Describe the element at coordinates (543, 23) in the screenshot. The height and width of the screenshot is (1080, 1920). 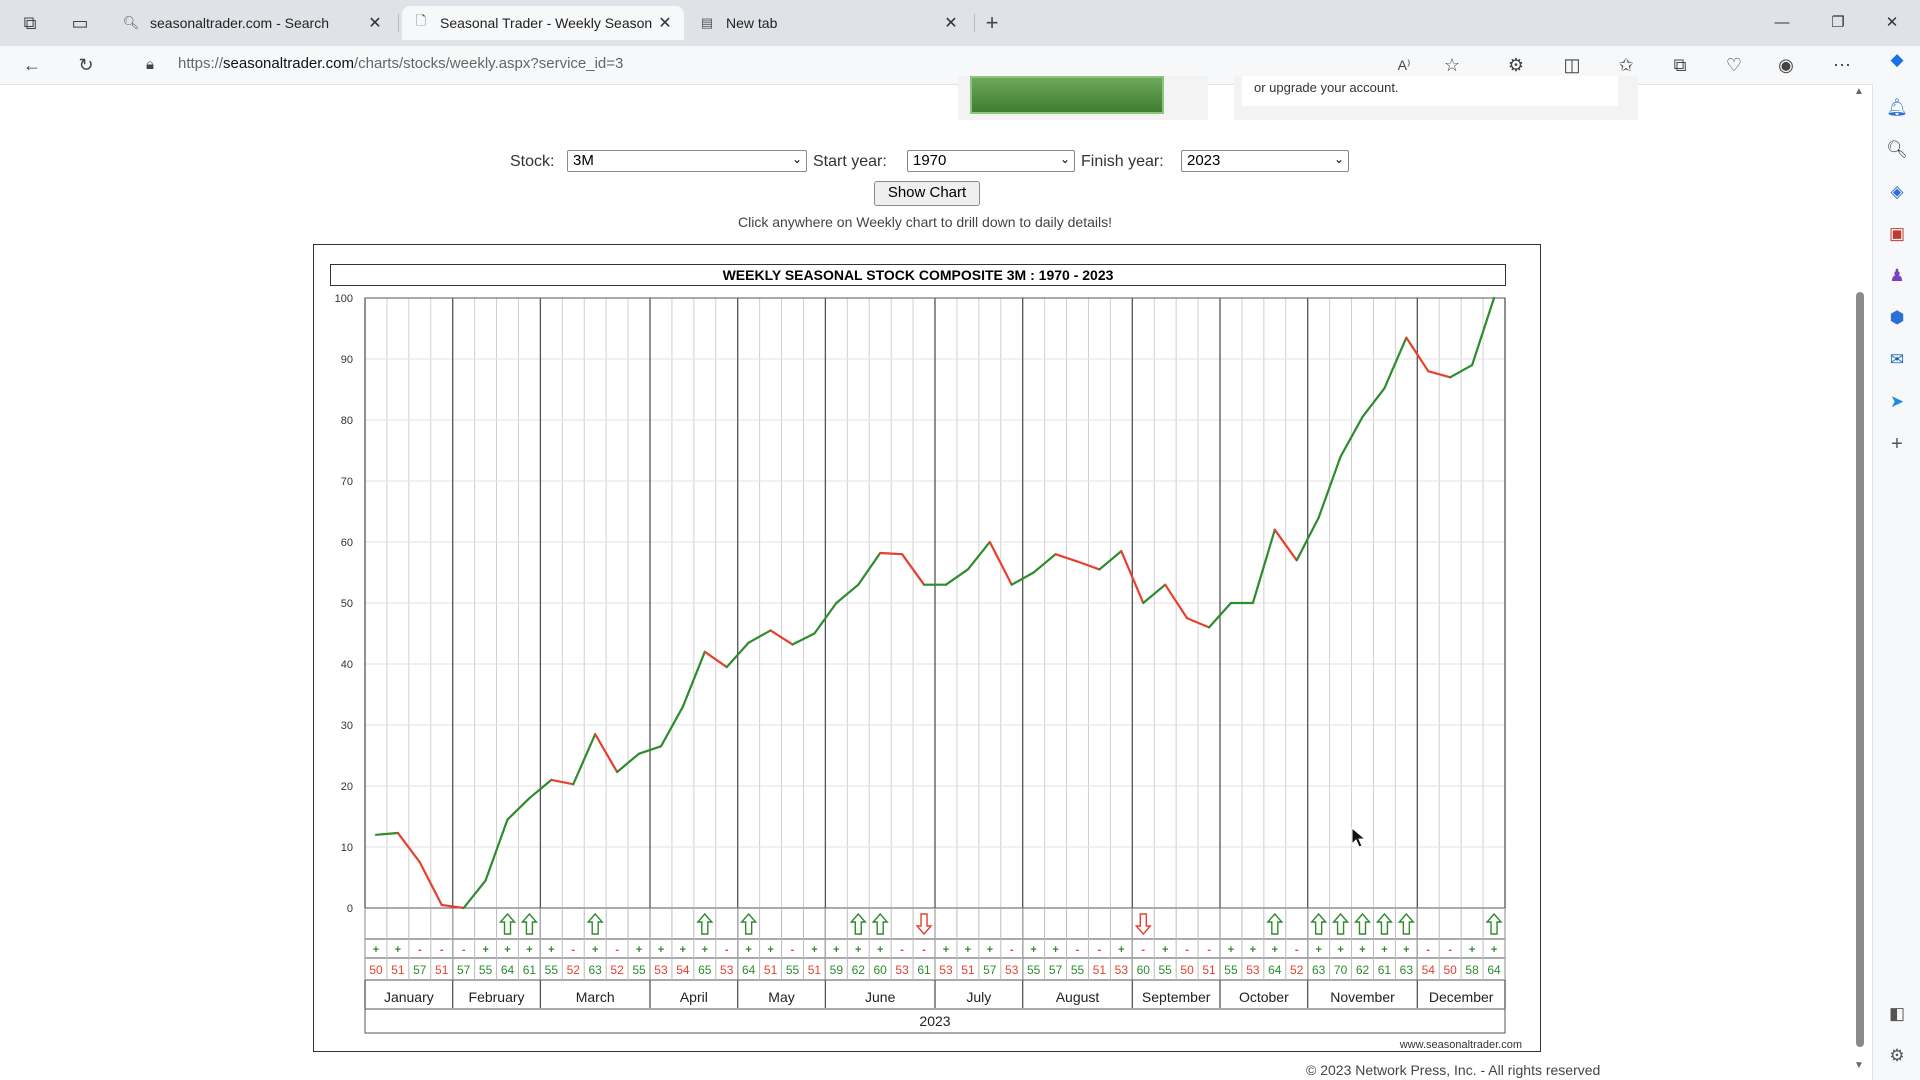
I see `tab-seasonal-trader: 🗋 Seasonal Trader - Weekly Season ✕` at that location.